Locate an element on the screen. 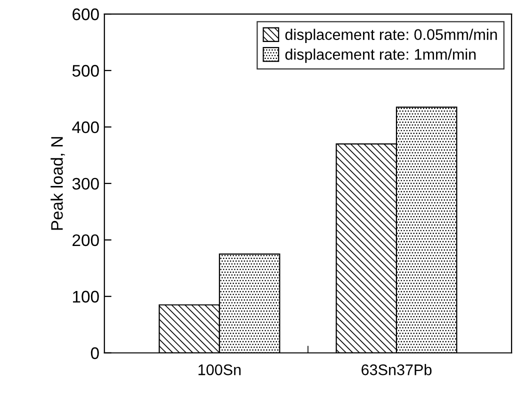 Image resolution: width=522 pixels, height=401 pixels. y-tick-label: 500 is located at coordinates (85, 70).